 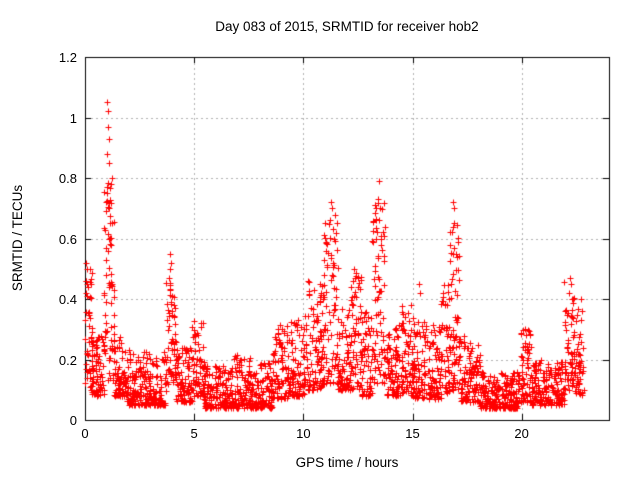 What do you see at coordinates (73, 420) in the screenshot?
I see `y-tick-label: 0` at bounding box center [73, 420].